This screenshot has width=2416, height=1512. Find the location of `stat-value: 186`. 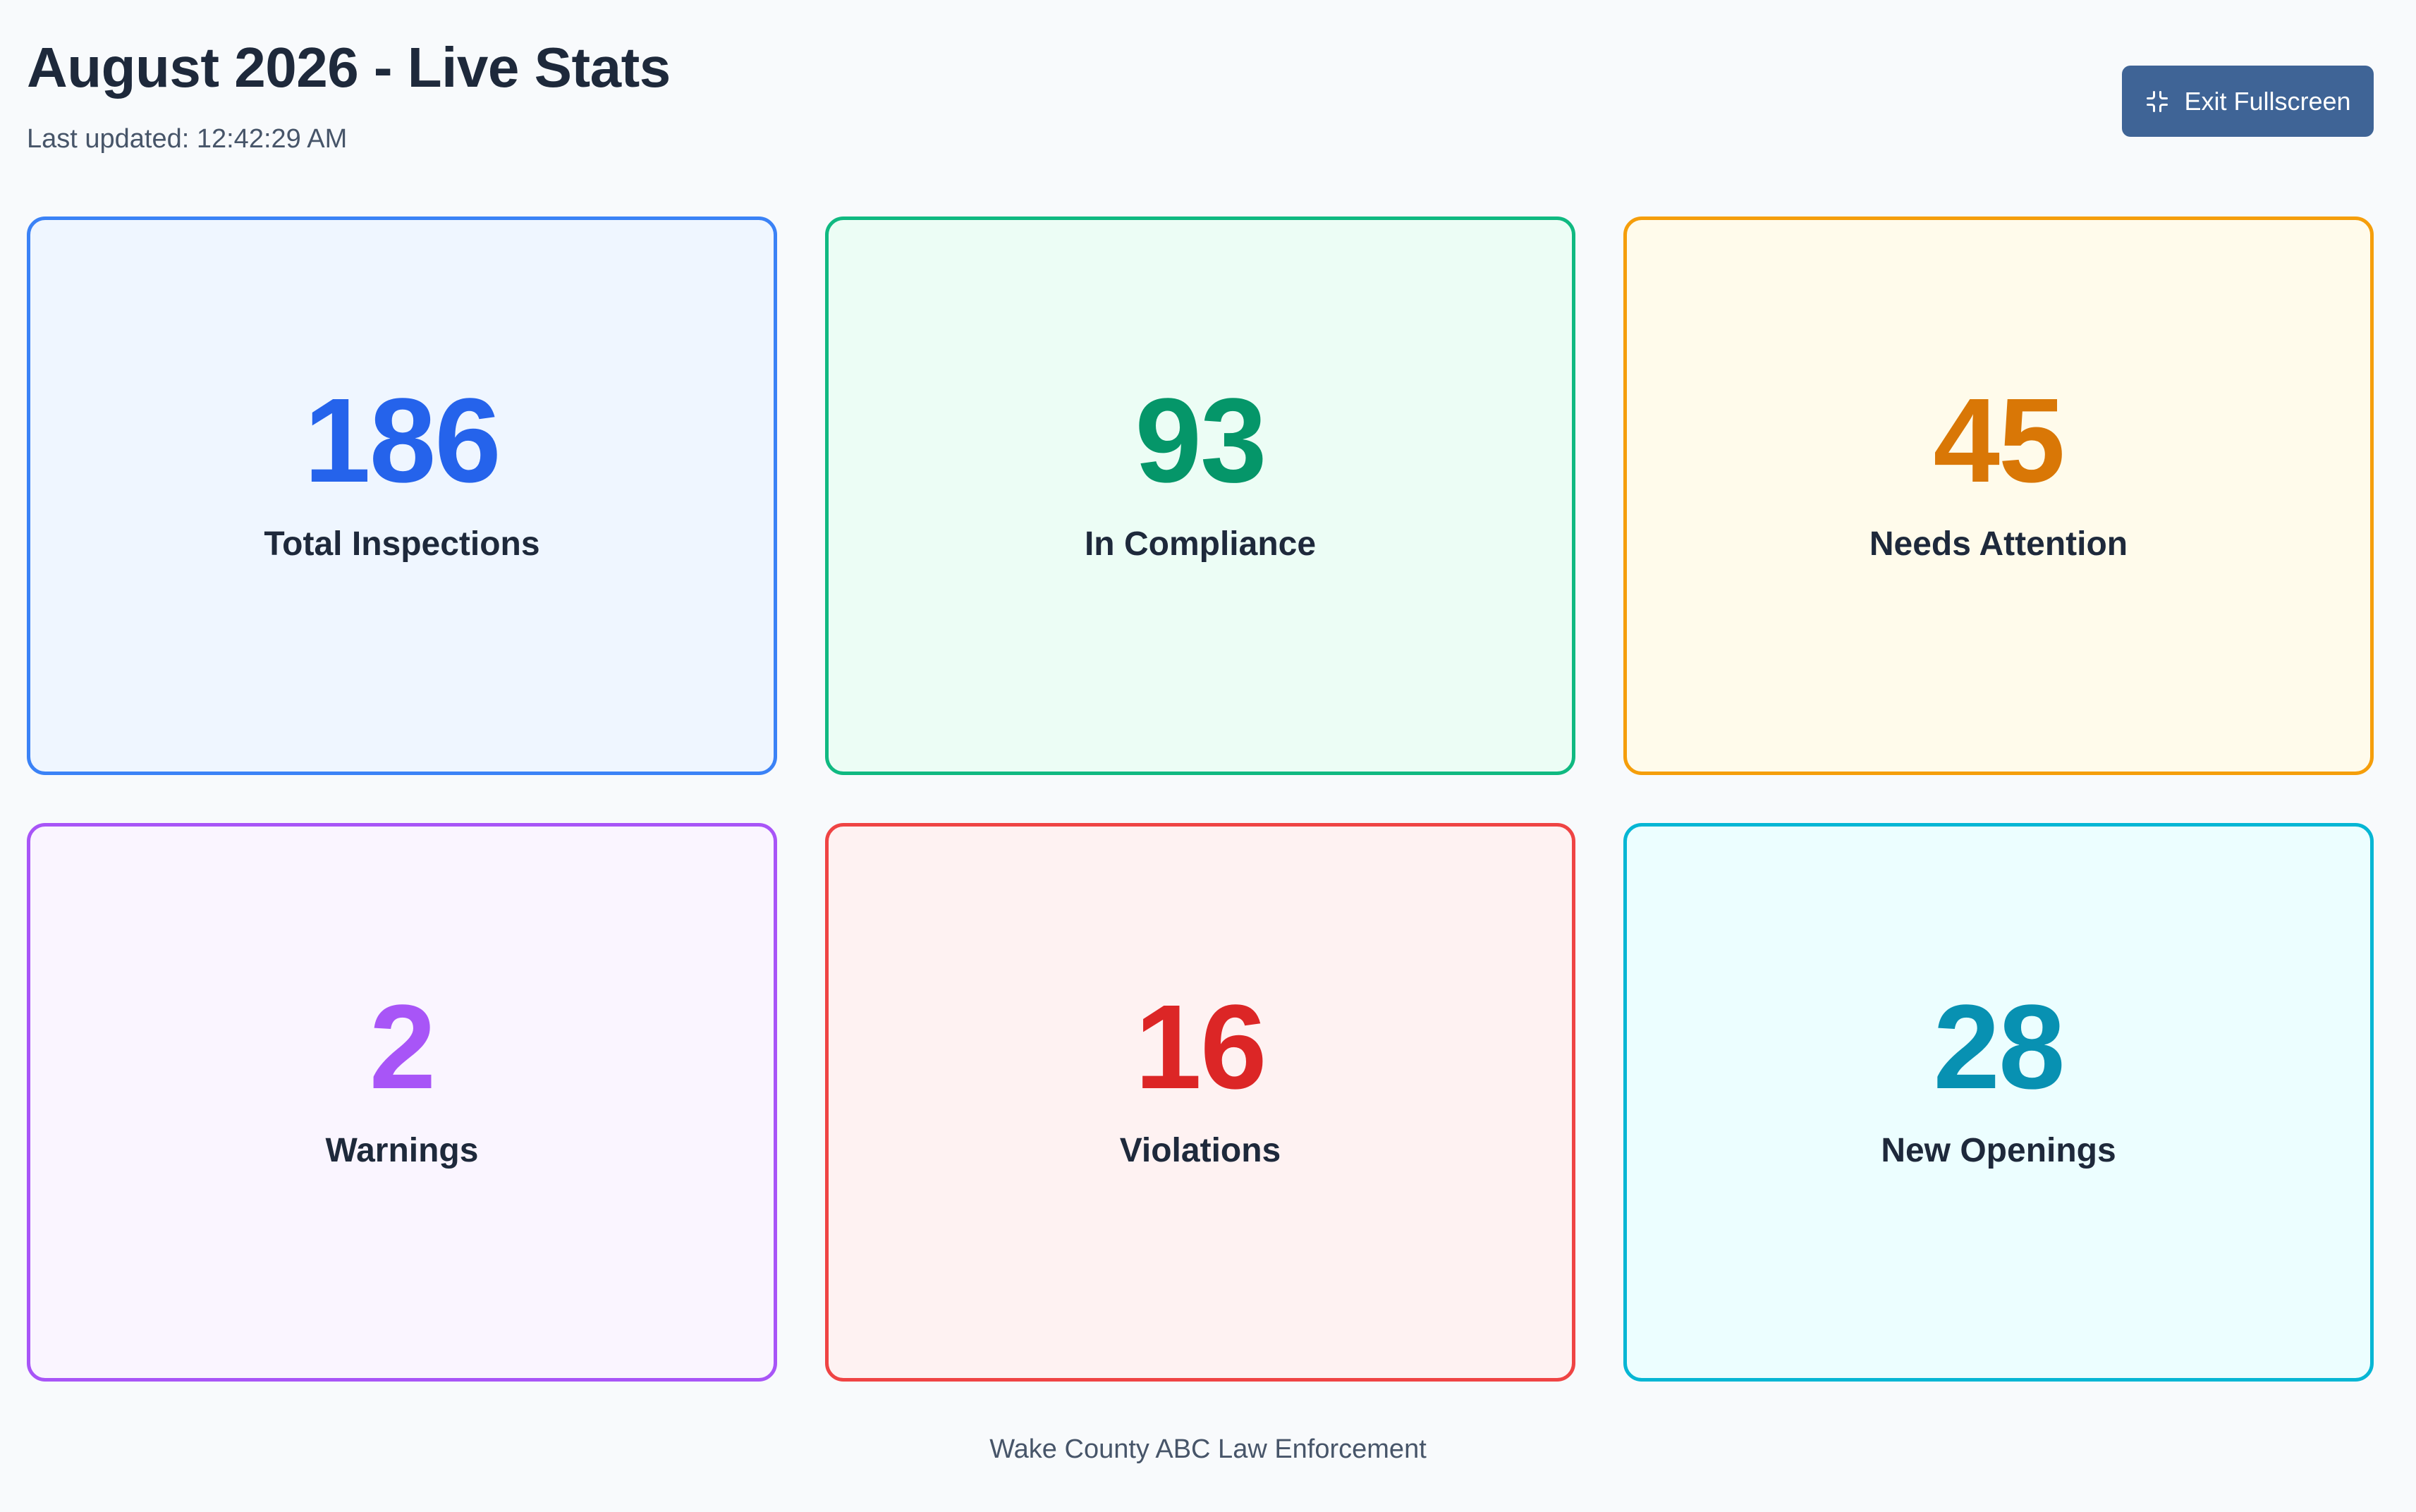

stat-value: 186 is located at coordinates (402, 441).